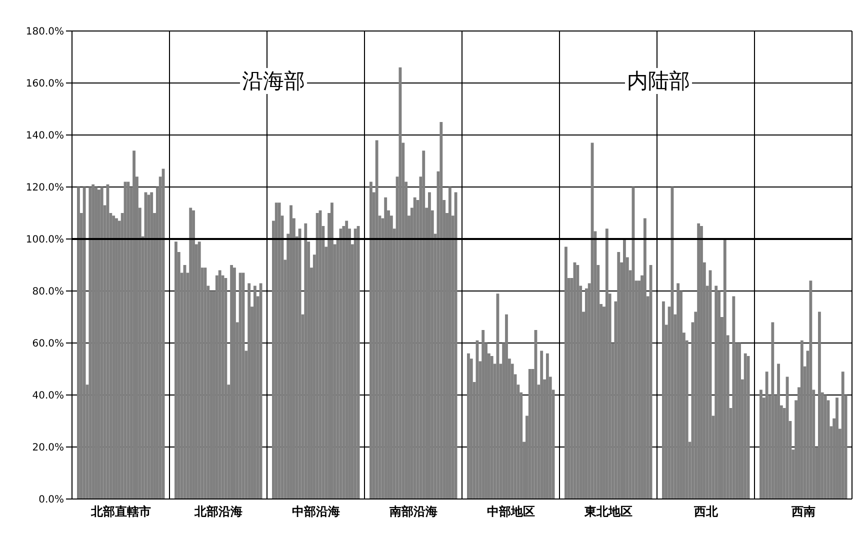 The image size is (856, 538). Describe the element at coordinates (48, 292) in the screenshot. I see `y-tick-label: 80.0%` at that location.